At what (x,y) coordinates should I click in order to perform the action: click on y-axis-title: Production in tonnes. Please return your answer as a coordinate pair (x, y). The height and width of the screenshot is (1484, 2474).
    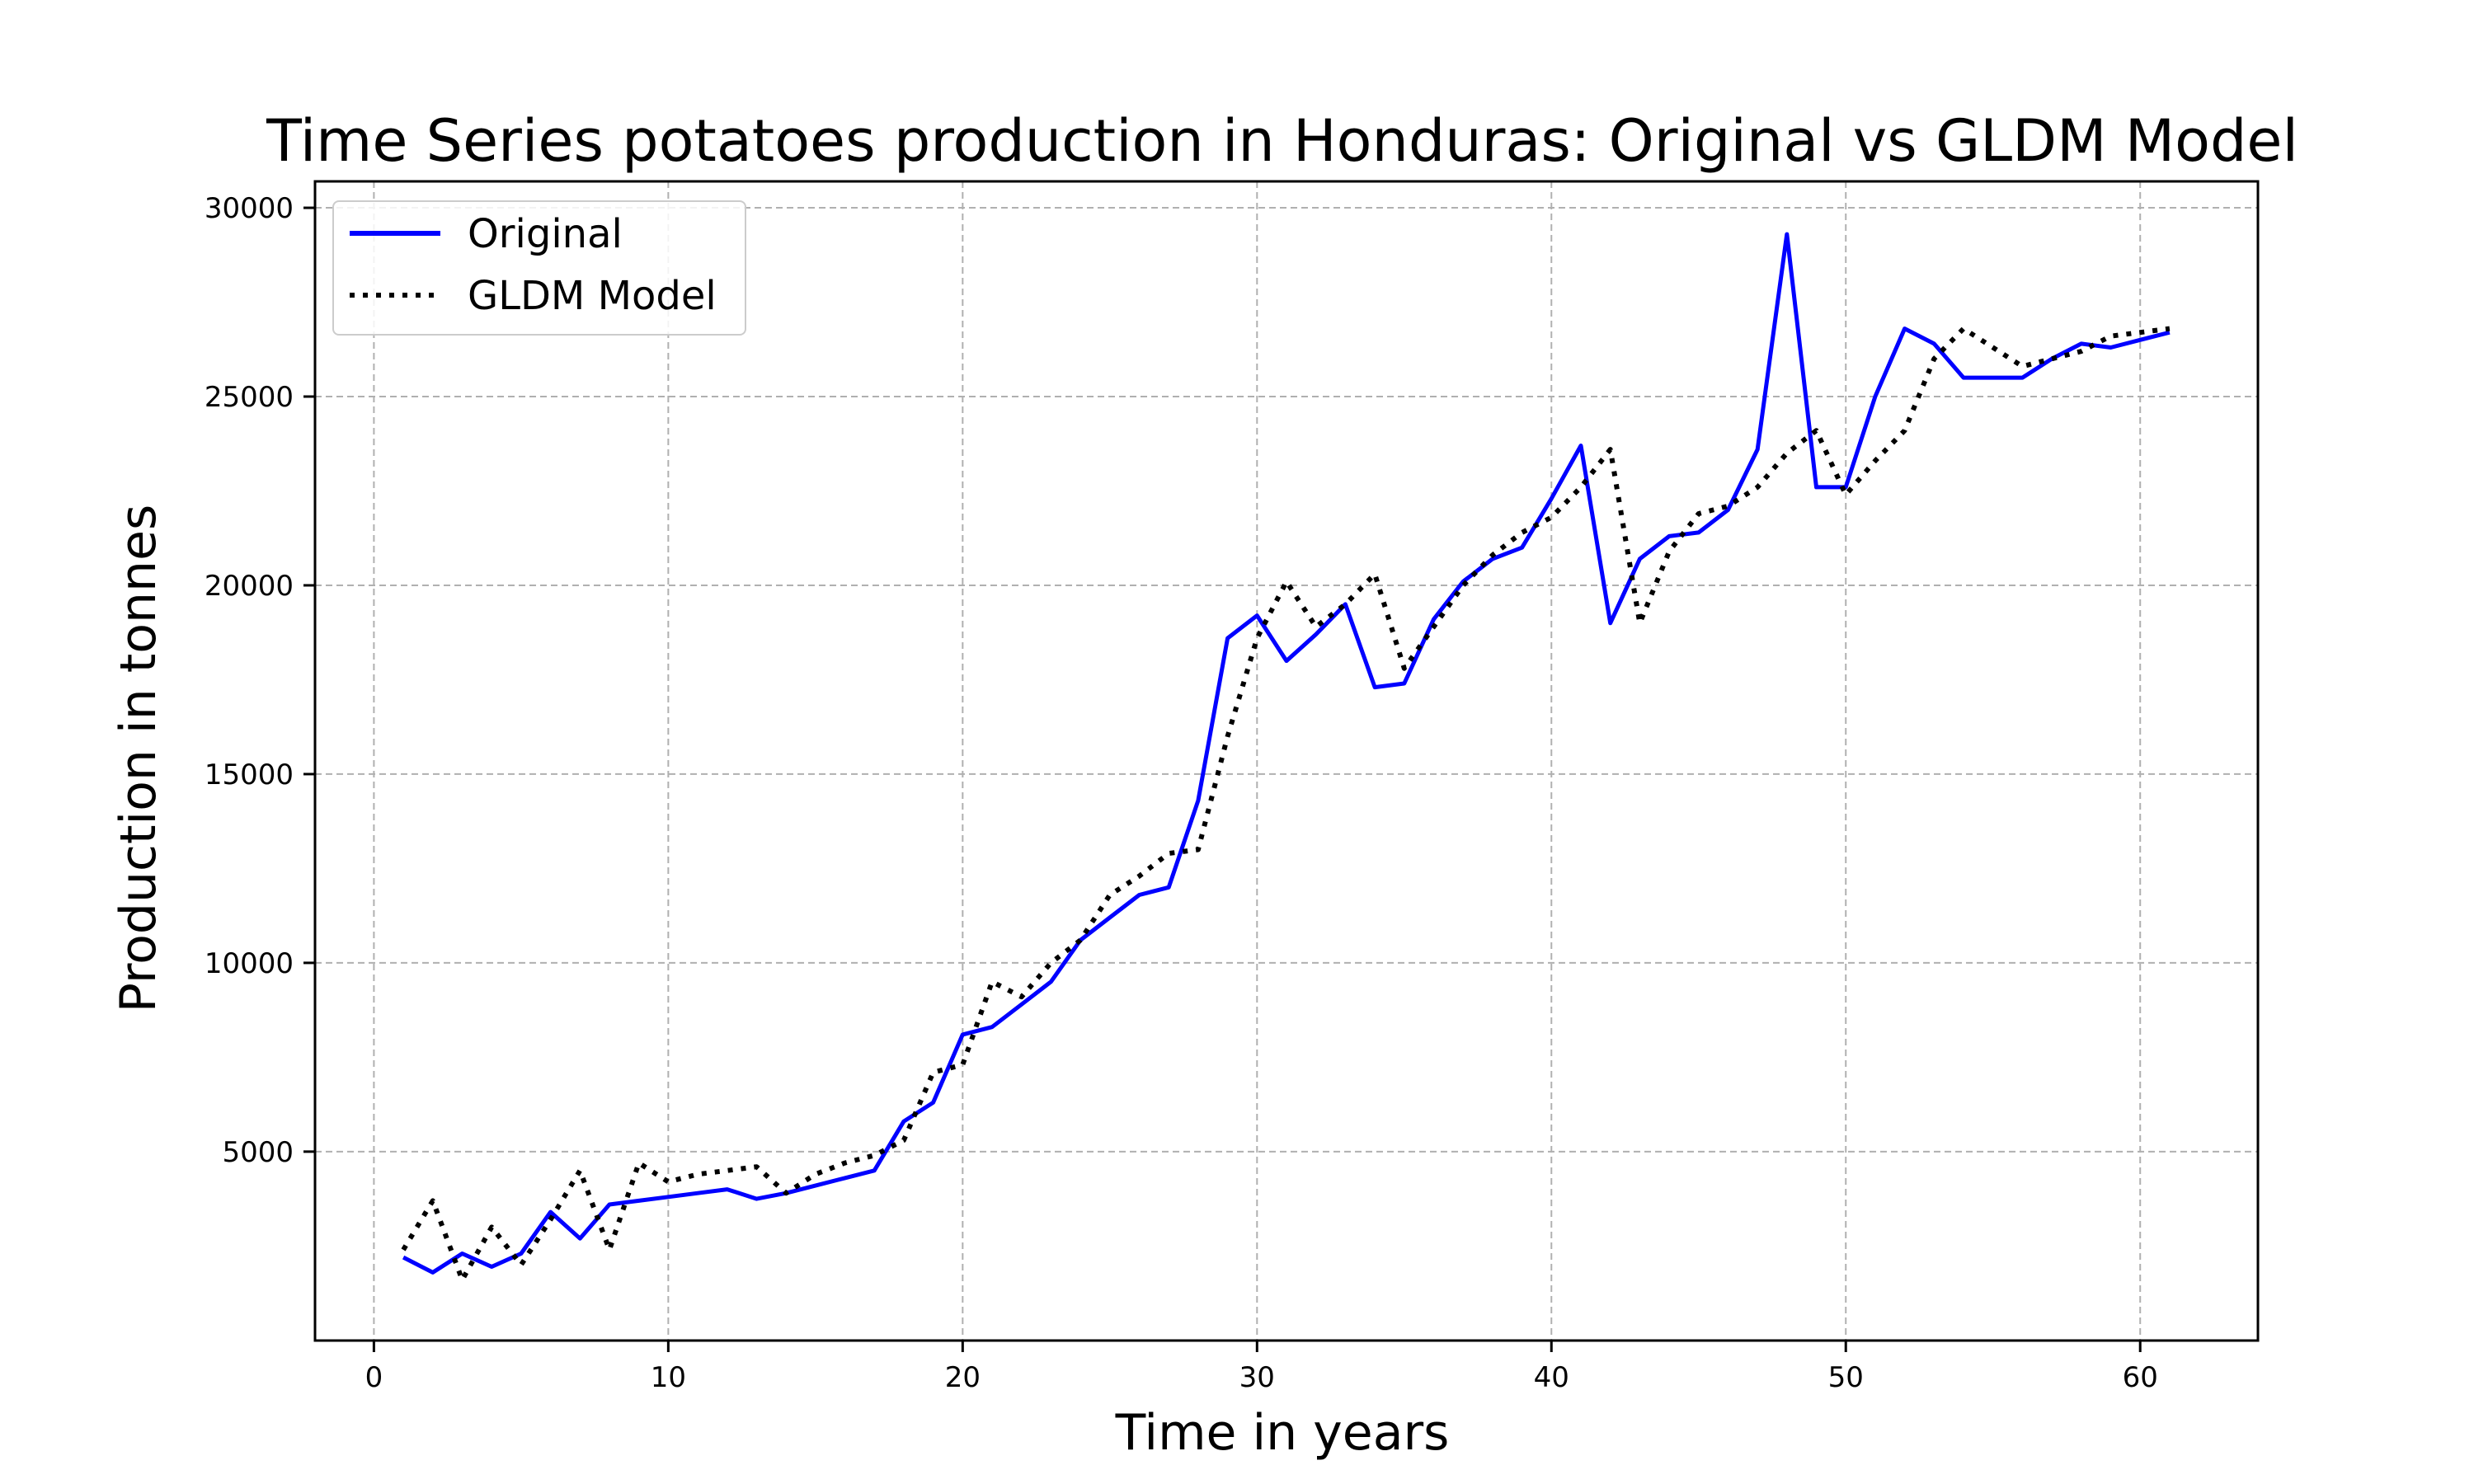
    Looking at the image, I should click on (138, 759).